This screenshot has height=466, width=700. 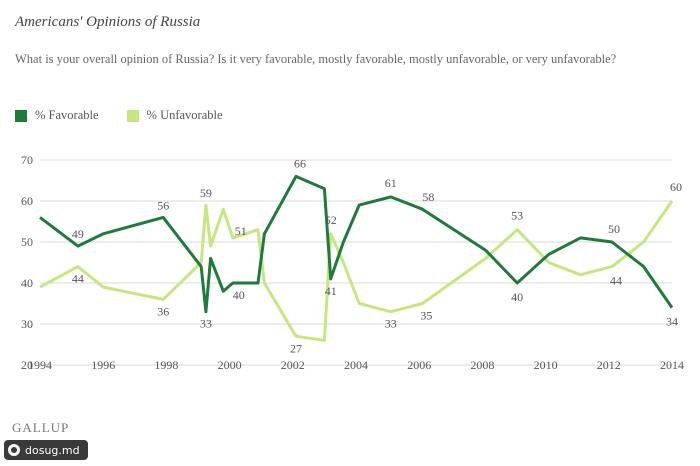 I want to click on data-label-favorable: 58, so click(x=428, y=197).